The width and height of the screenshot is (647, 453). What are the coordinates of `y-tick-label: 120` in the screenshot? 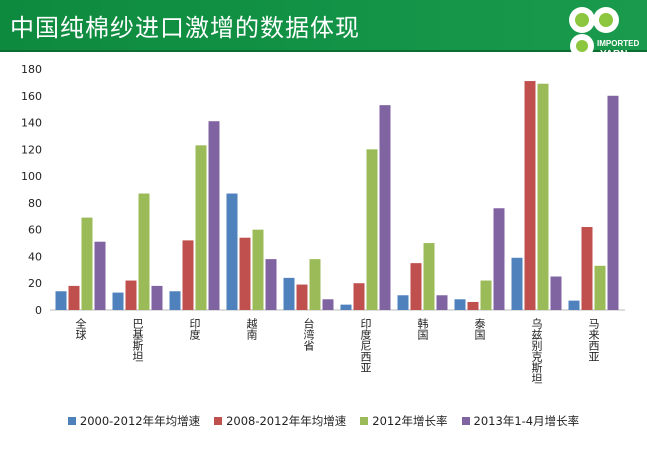 It's located at (31, 149).